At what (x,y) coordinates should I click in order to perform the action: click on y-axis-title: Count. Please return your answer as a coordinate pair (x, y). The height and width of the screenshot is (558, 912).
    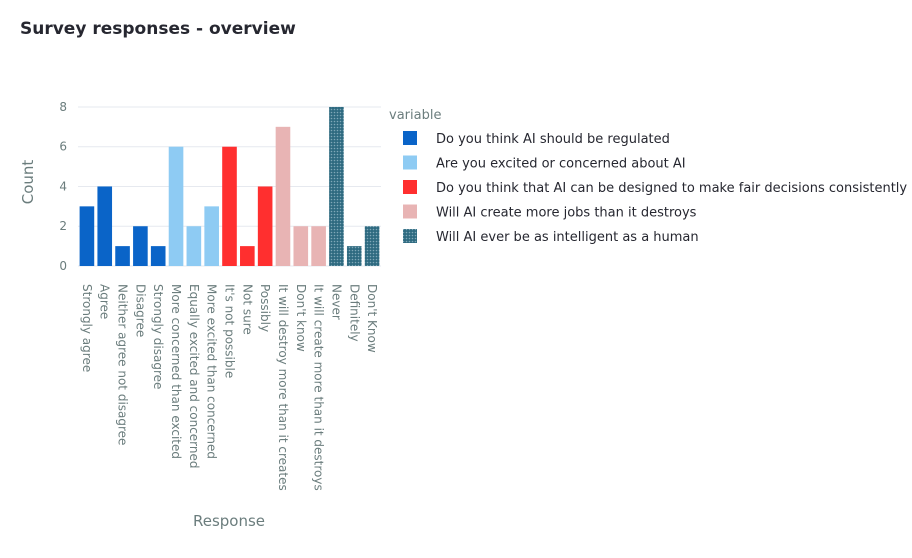
    Looking at the image, I should click on (28, 182).